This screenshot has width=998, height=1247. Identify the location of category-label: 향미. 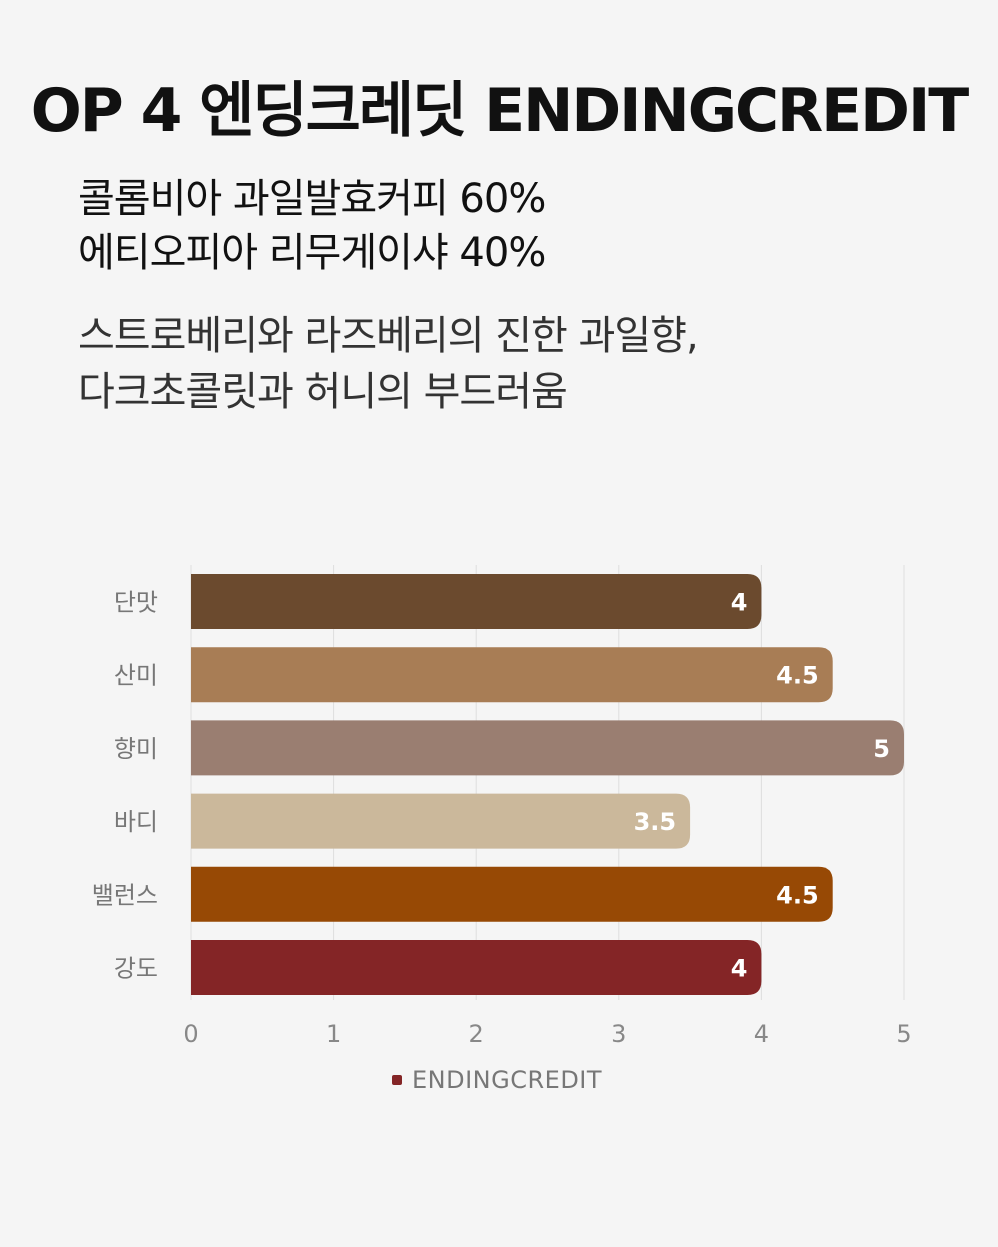
(136, 749).